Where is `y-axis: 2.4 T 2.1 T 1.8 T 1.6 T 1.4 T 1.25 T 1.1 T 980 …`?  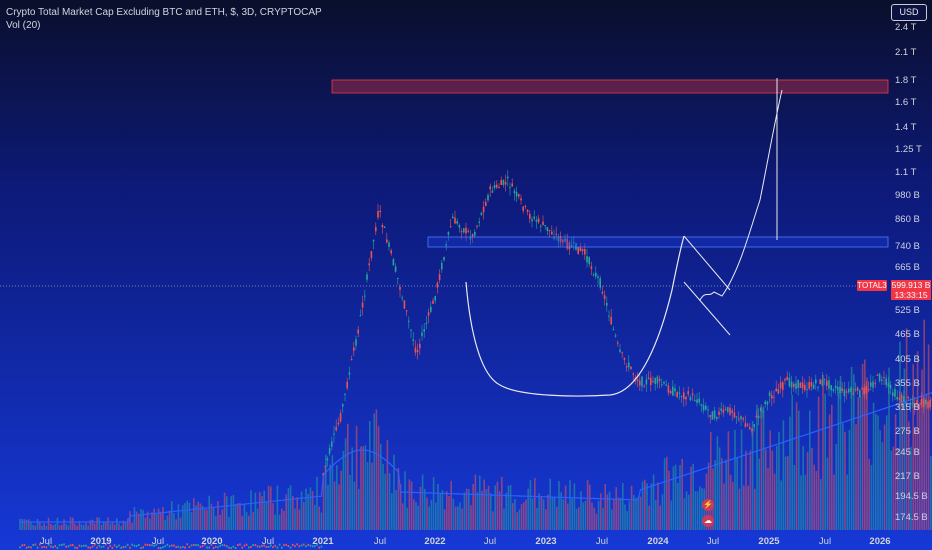 y-axis: 2.4 T 2.1 T 1.8 T 1.6 T 1.4 T 1.25 T 1.1 T 980 … is located at coordinates (911, 272).